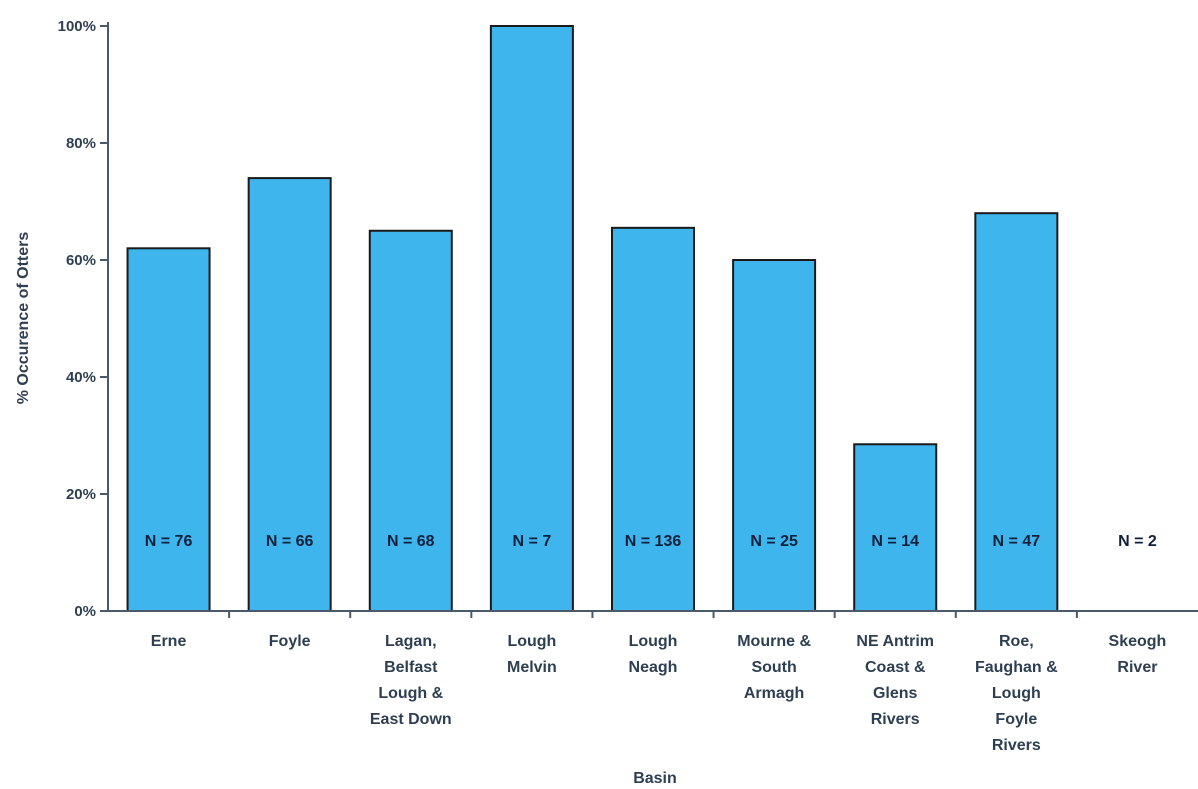 Image resolution: width=1198 pixels, height=789 pixels. Describe the element at coordinates (1137, 541) in the screenshot. I see `sample-size-label: N = 2` at that location.